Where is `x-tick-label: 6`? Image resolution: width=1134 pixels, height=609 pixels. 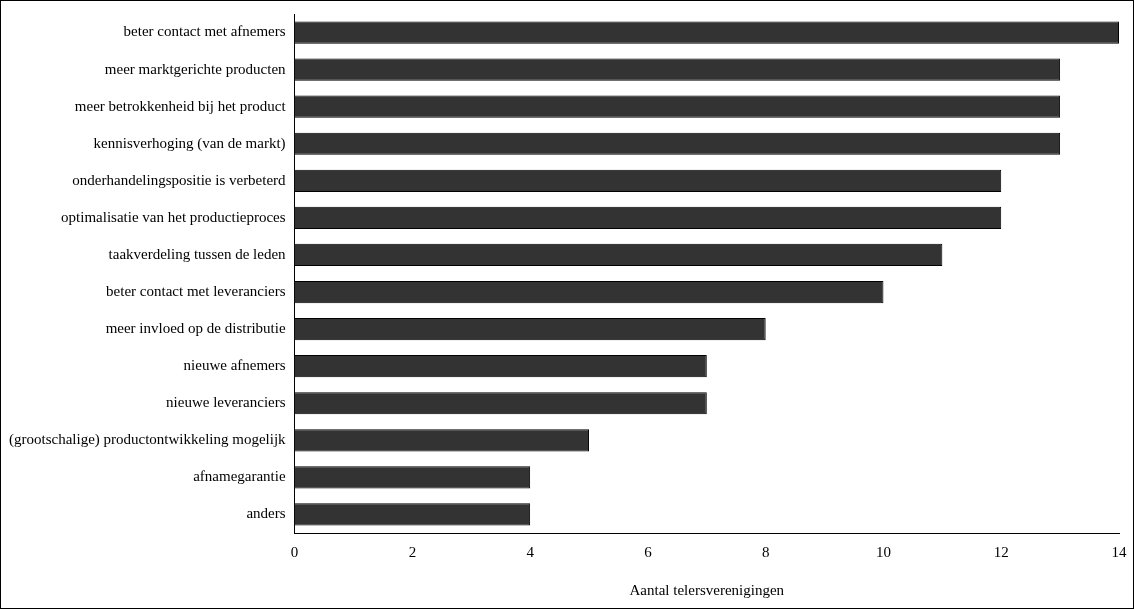 x-tick-label: 6 is located at coordinates (648, 551).